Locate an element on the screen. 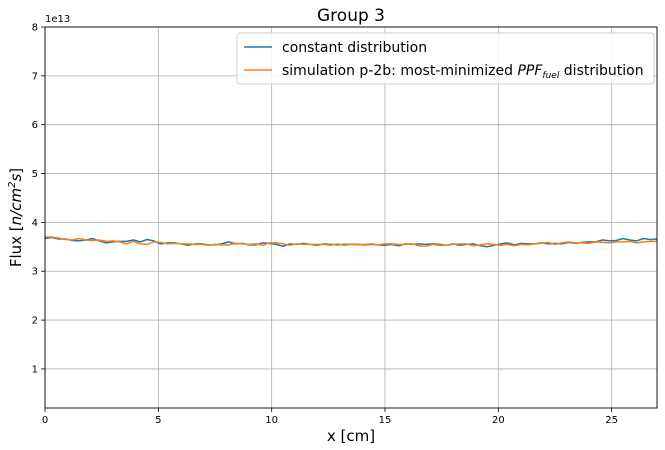  y-tick-label: 6 is located at coordinates (35, 125).